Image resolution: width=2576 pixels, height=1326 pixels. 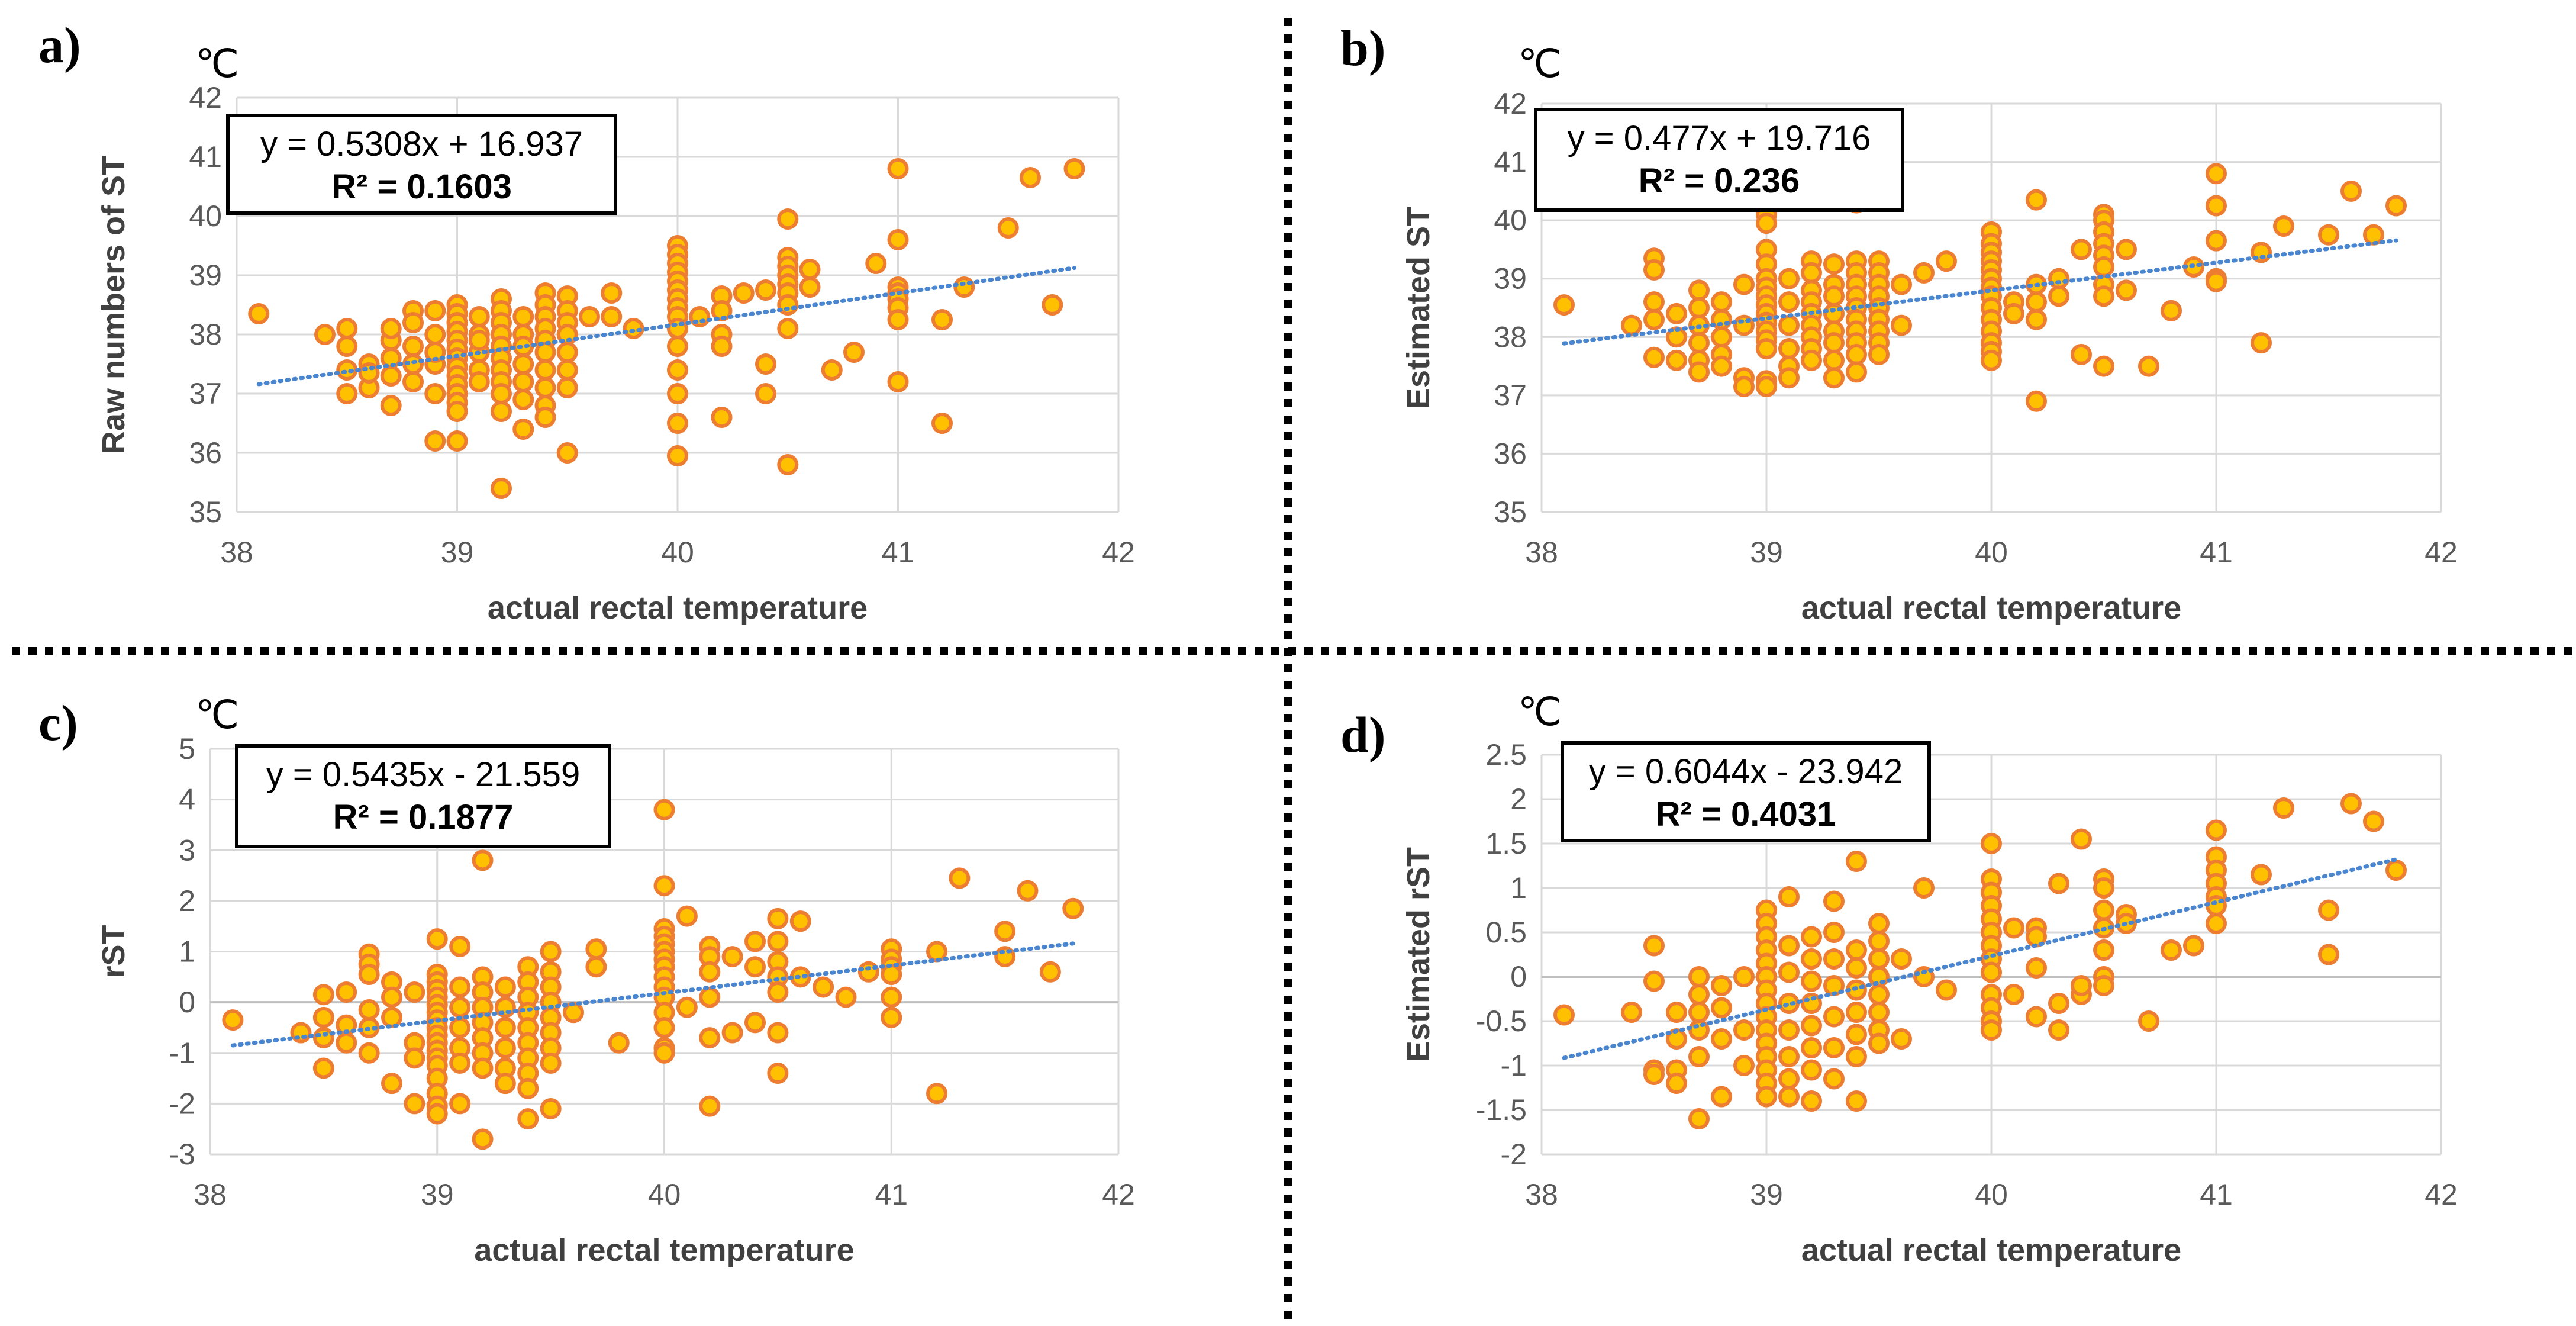 I want to click on y-tick-label: -1, so click(x=182, y=1053).